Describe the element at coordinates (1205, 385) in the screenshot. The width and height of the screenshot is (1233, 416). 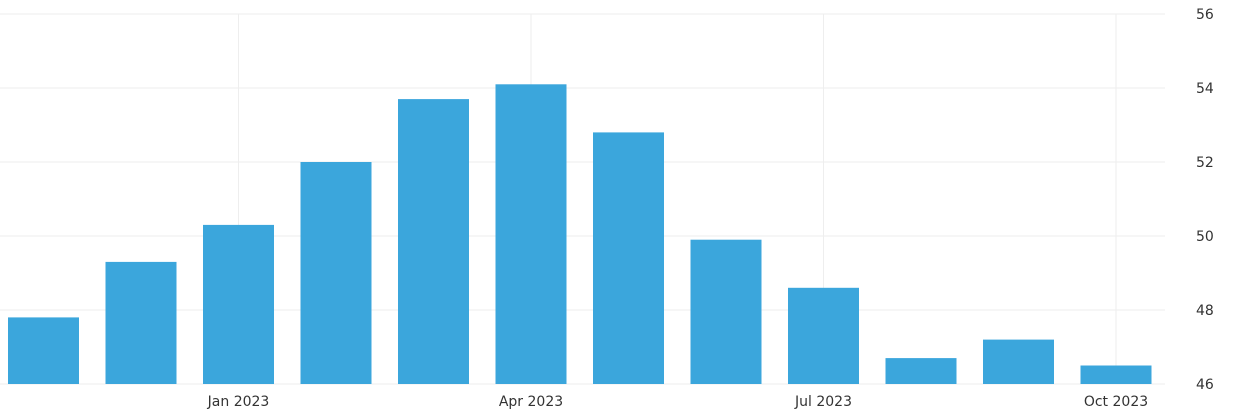
I see `y-tick-label: 46` at that location.